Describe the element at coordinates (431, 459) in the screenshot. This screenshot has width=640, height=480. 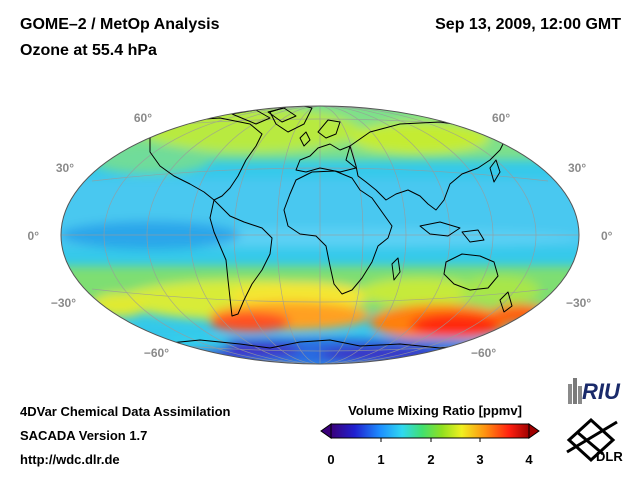
I see `colorbar-tick-2: 2` at that location.